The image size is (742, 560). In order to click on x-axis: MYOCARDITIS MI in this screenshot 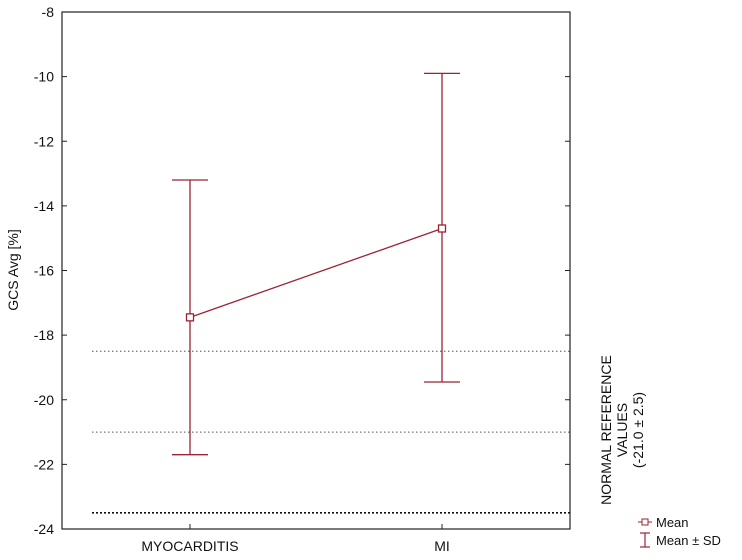, I will do `click(295, 539)`.